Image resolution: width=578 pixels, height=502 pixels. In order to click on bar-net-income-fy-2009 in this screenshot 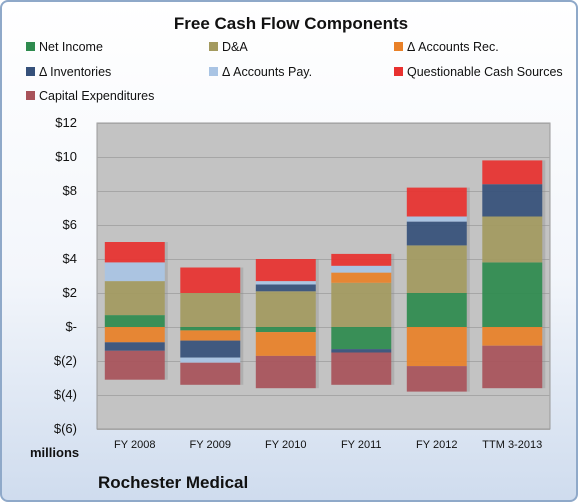, I will do `click(210, 329)`.